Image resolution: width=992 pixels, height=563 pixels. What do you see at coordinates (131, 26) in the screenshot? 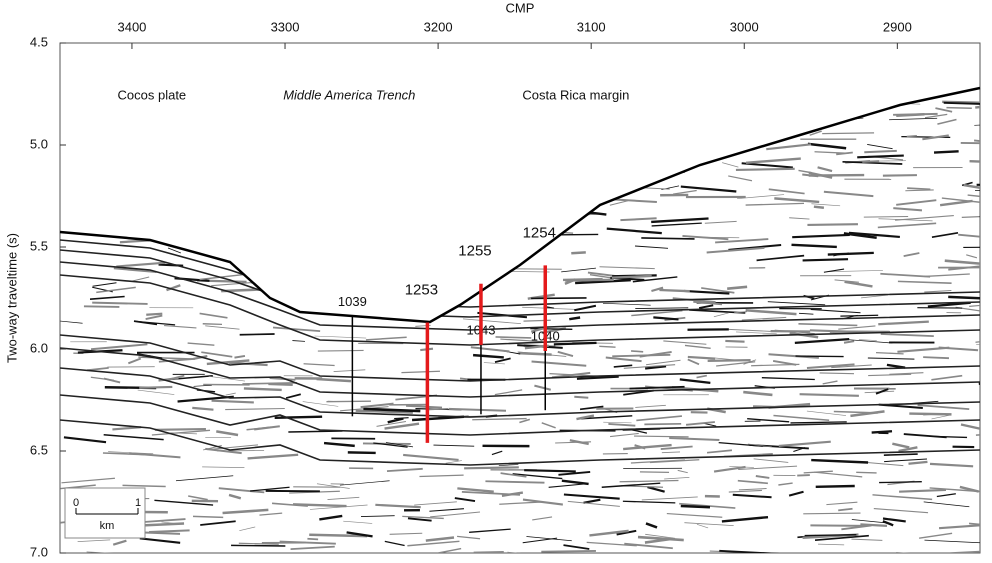
I see `x-tick-label: 3400` at bounding box center [131, 26].